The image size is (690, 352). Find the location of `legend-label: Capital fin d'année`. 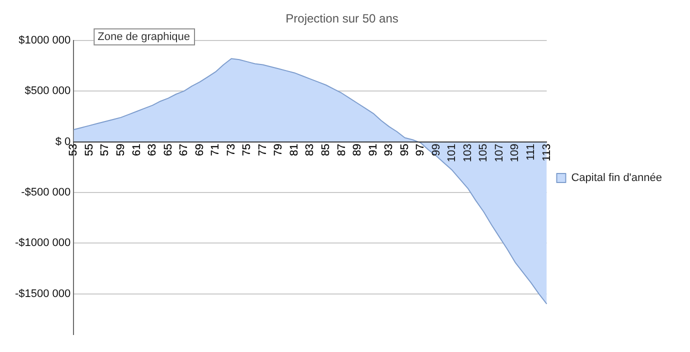

legend-label: Capital fin d'année is located at coordinates (616, 178).